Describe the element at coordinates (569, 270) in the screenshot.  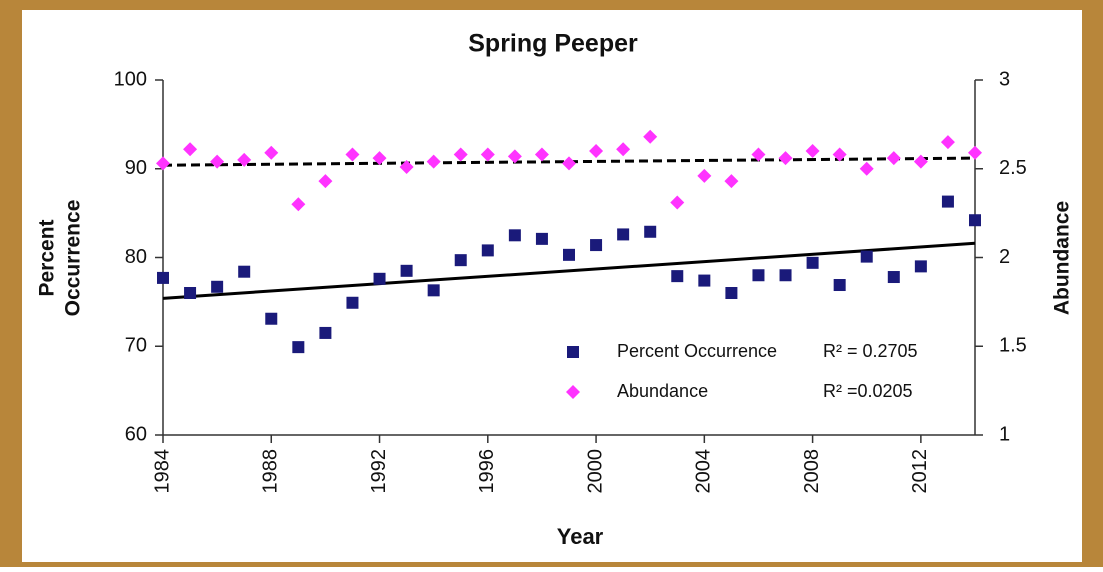
I see `trend-line` at that location.